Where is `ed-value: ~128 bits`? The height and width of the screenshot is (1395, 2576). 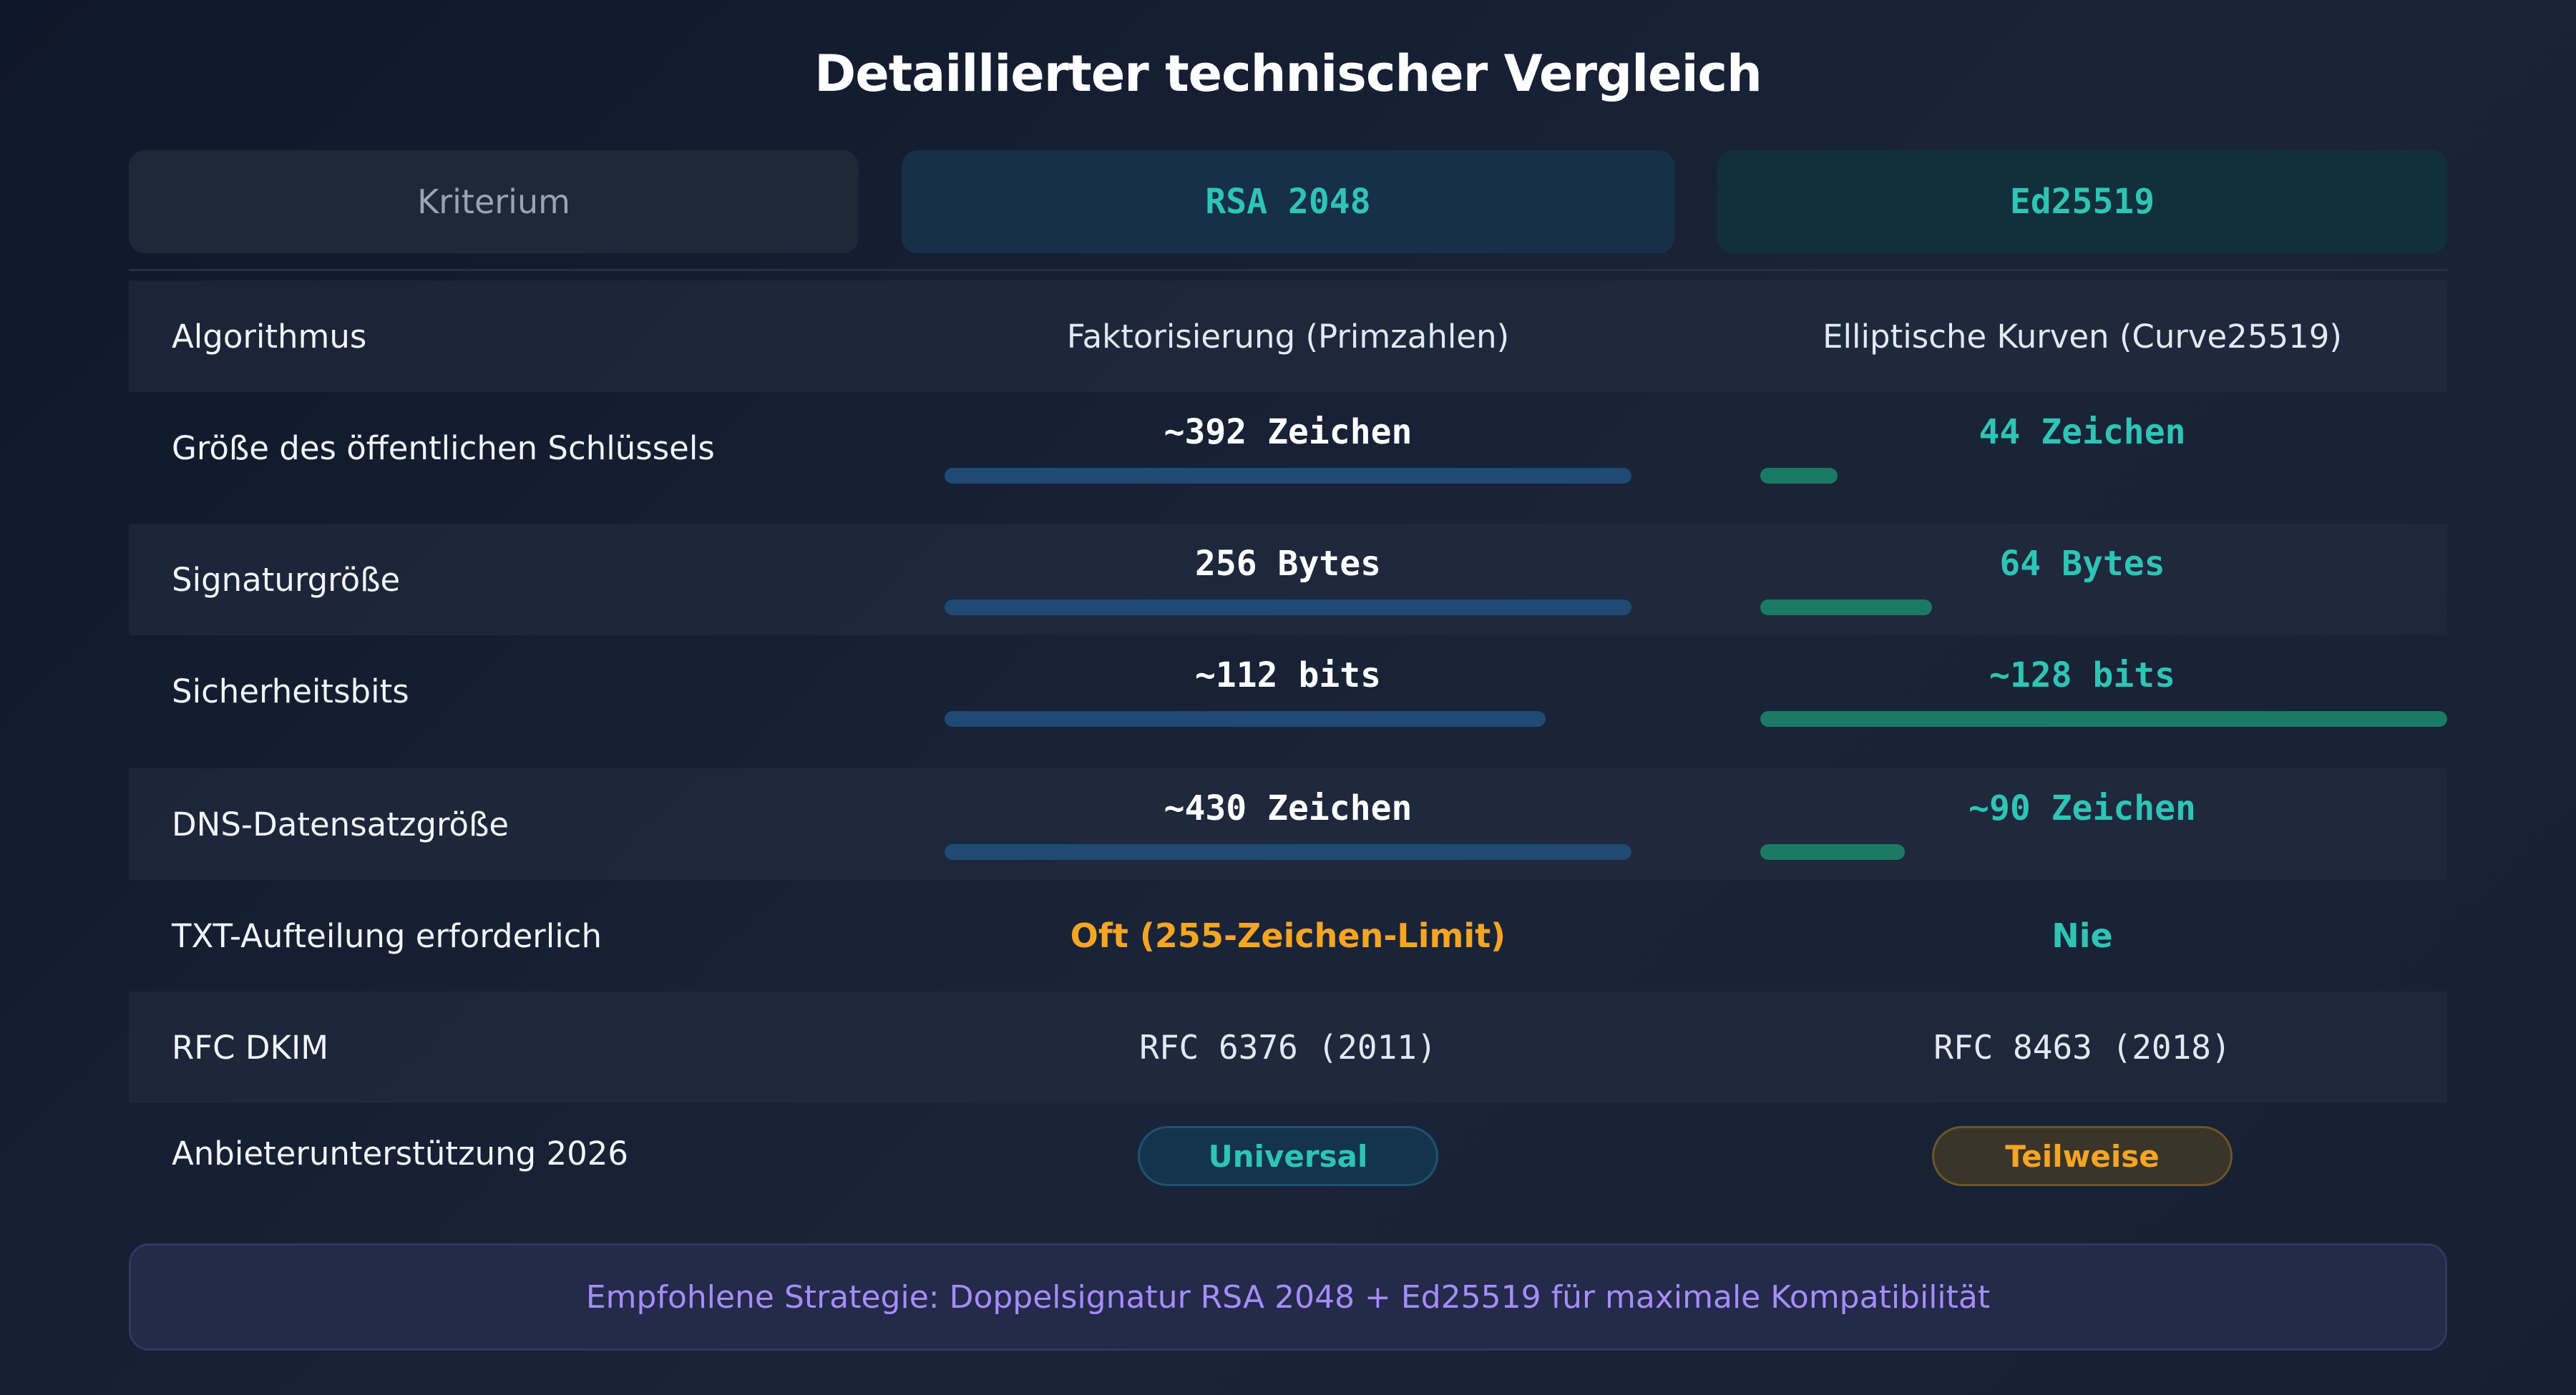 ed-value: ~128 bits is located at coordinates (2082, 675).